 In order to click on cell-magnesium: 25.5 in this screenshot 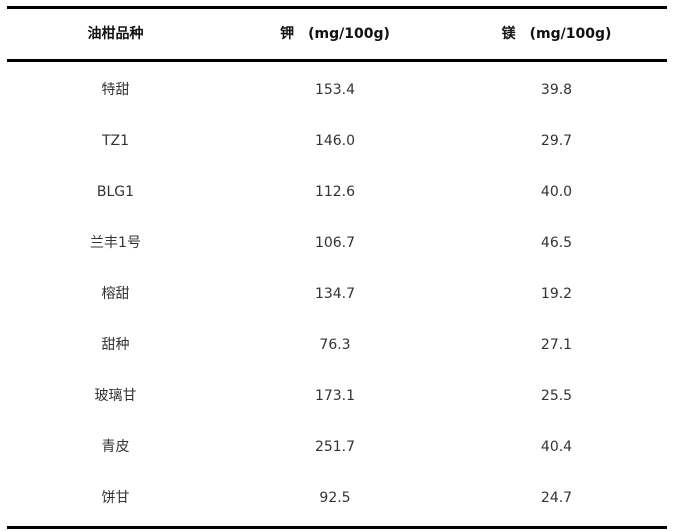, I will do `click(556, 395)`.